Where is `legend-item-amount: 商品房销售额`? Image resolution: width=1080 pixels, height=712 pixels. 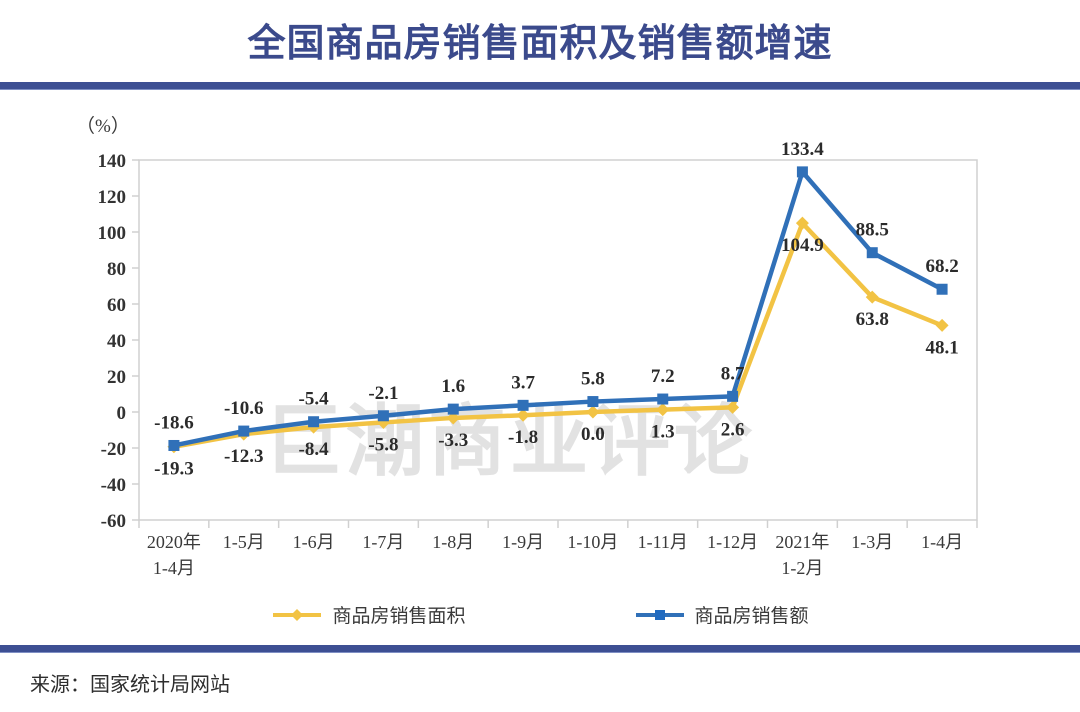
legend-item-amount: 商品房销售额 is located at coordinates (721, 614).